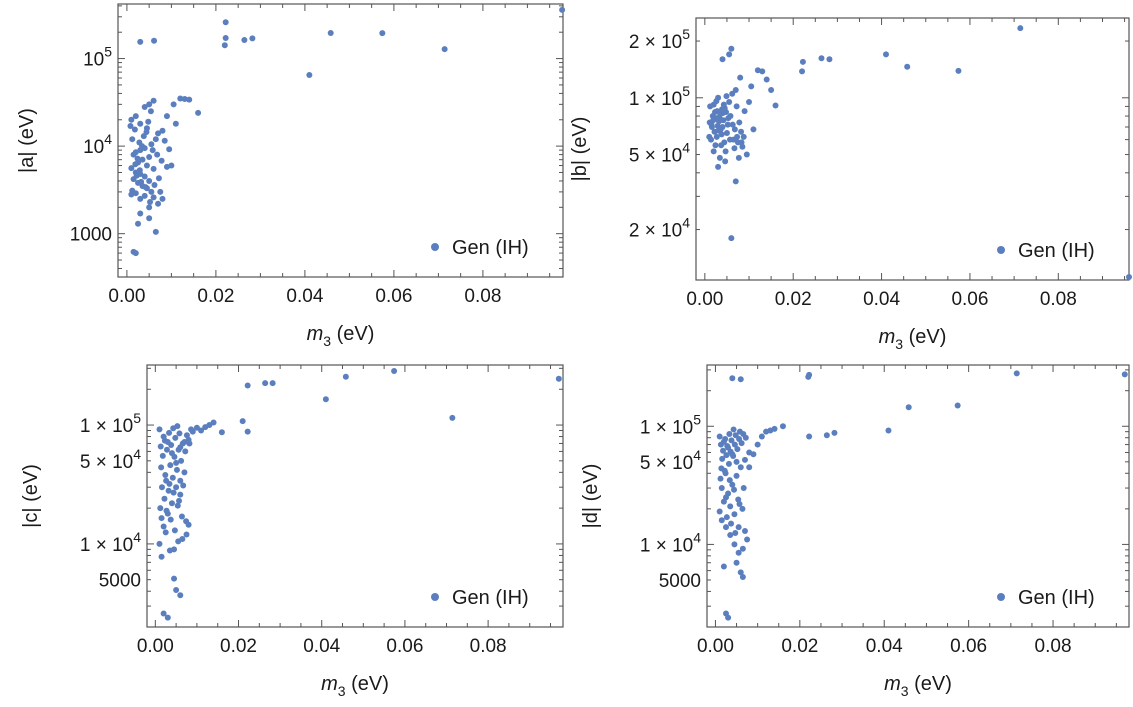 The height and width of the screenshot is (707, 1133). What do you see at coordinates (591, 496) in the screenshot?
I see `y-axis-title: |d| (eV)` at bounding box center [591, 496].